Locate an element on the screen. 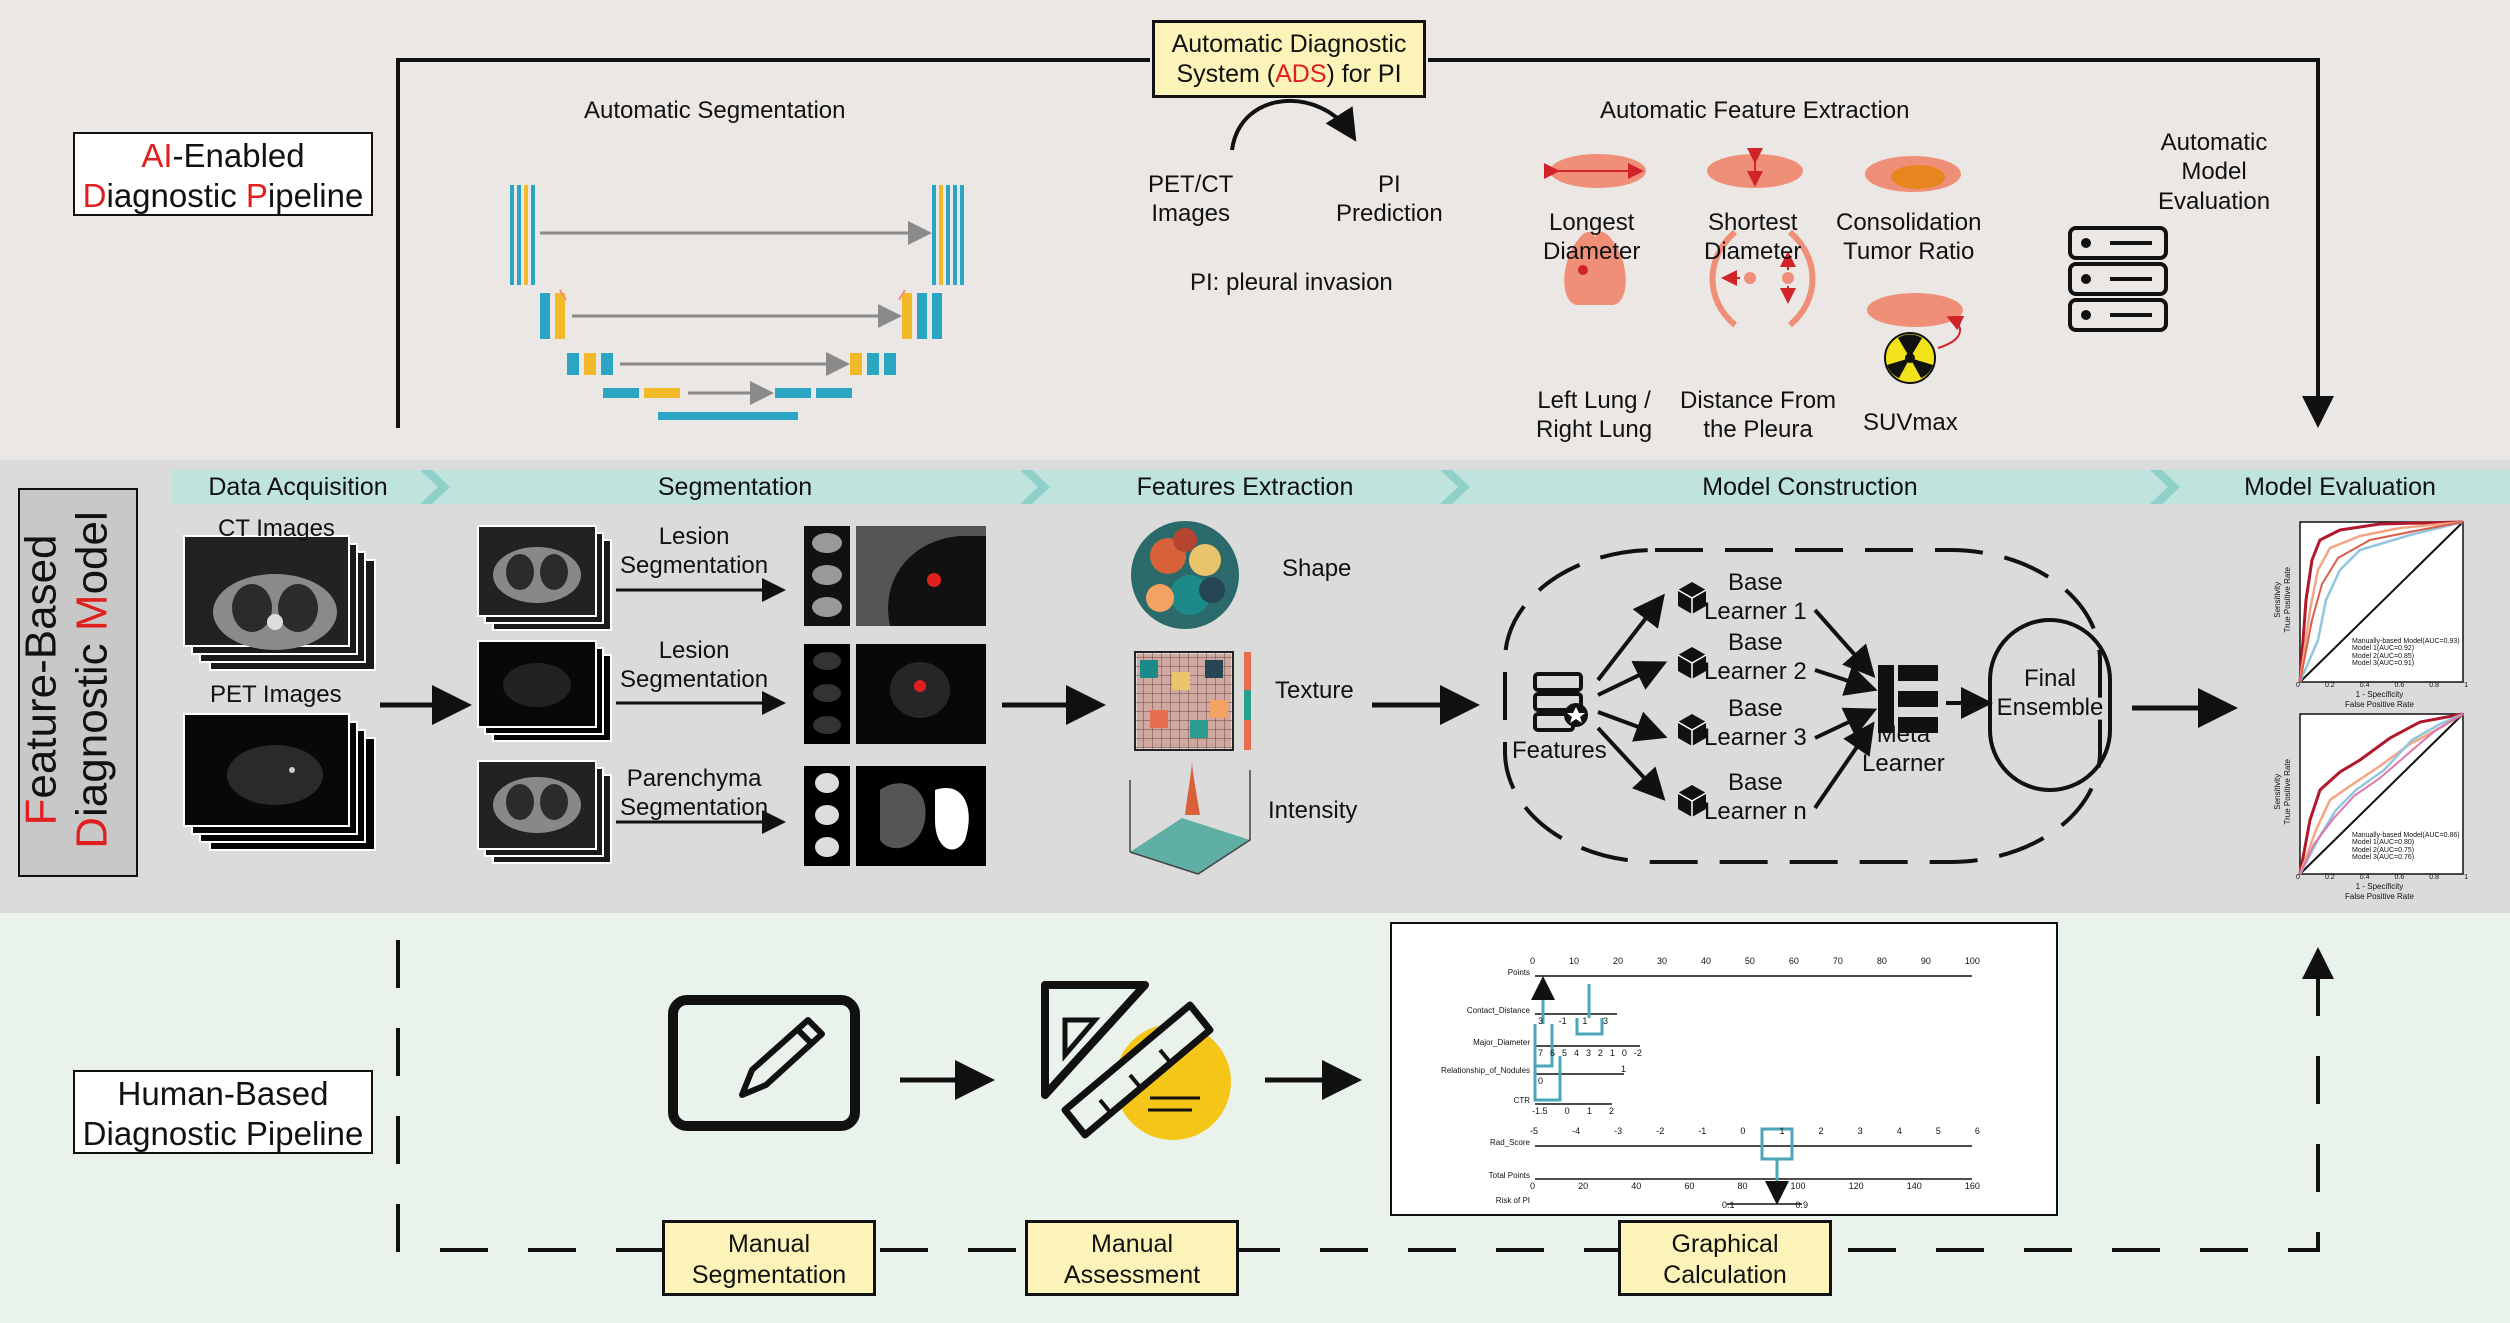 This screenshot has width=2510, height=1323. ai-pipeline-title: AI-Enabled Diagnostic Pipeline is located at coordinates (223, 174).